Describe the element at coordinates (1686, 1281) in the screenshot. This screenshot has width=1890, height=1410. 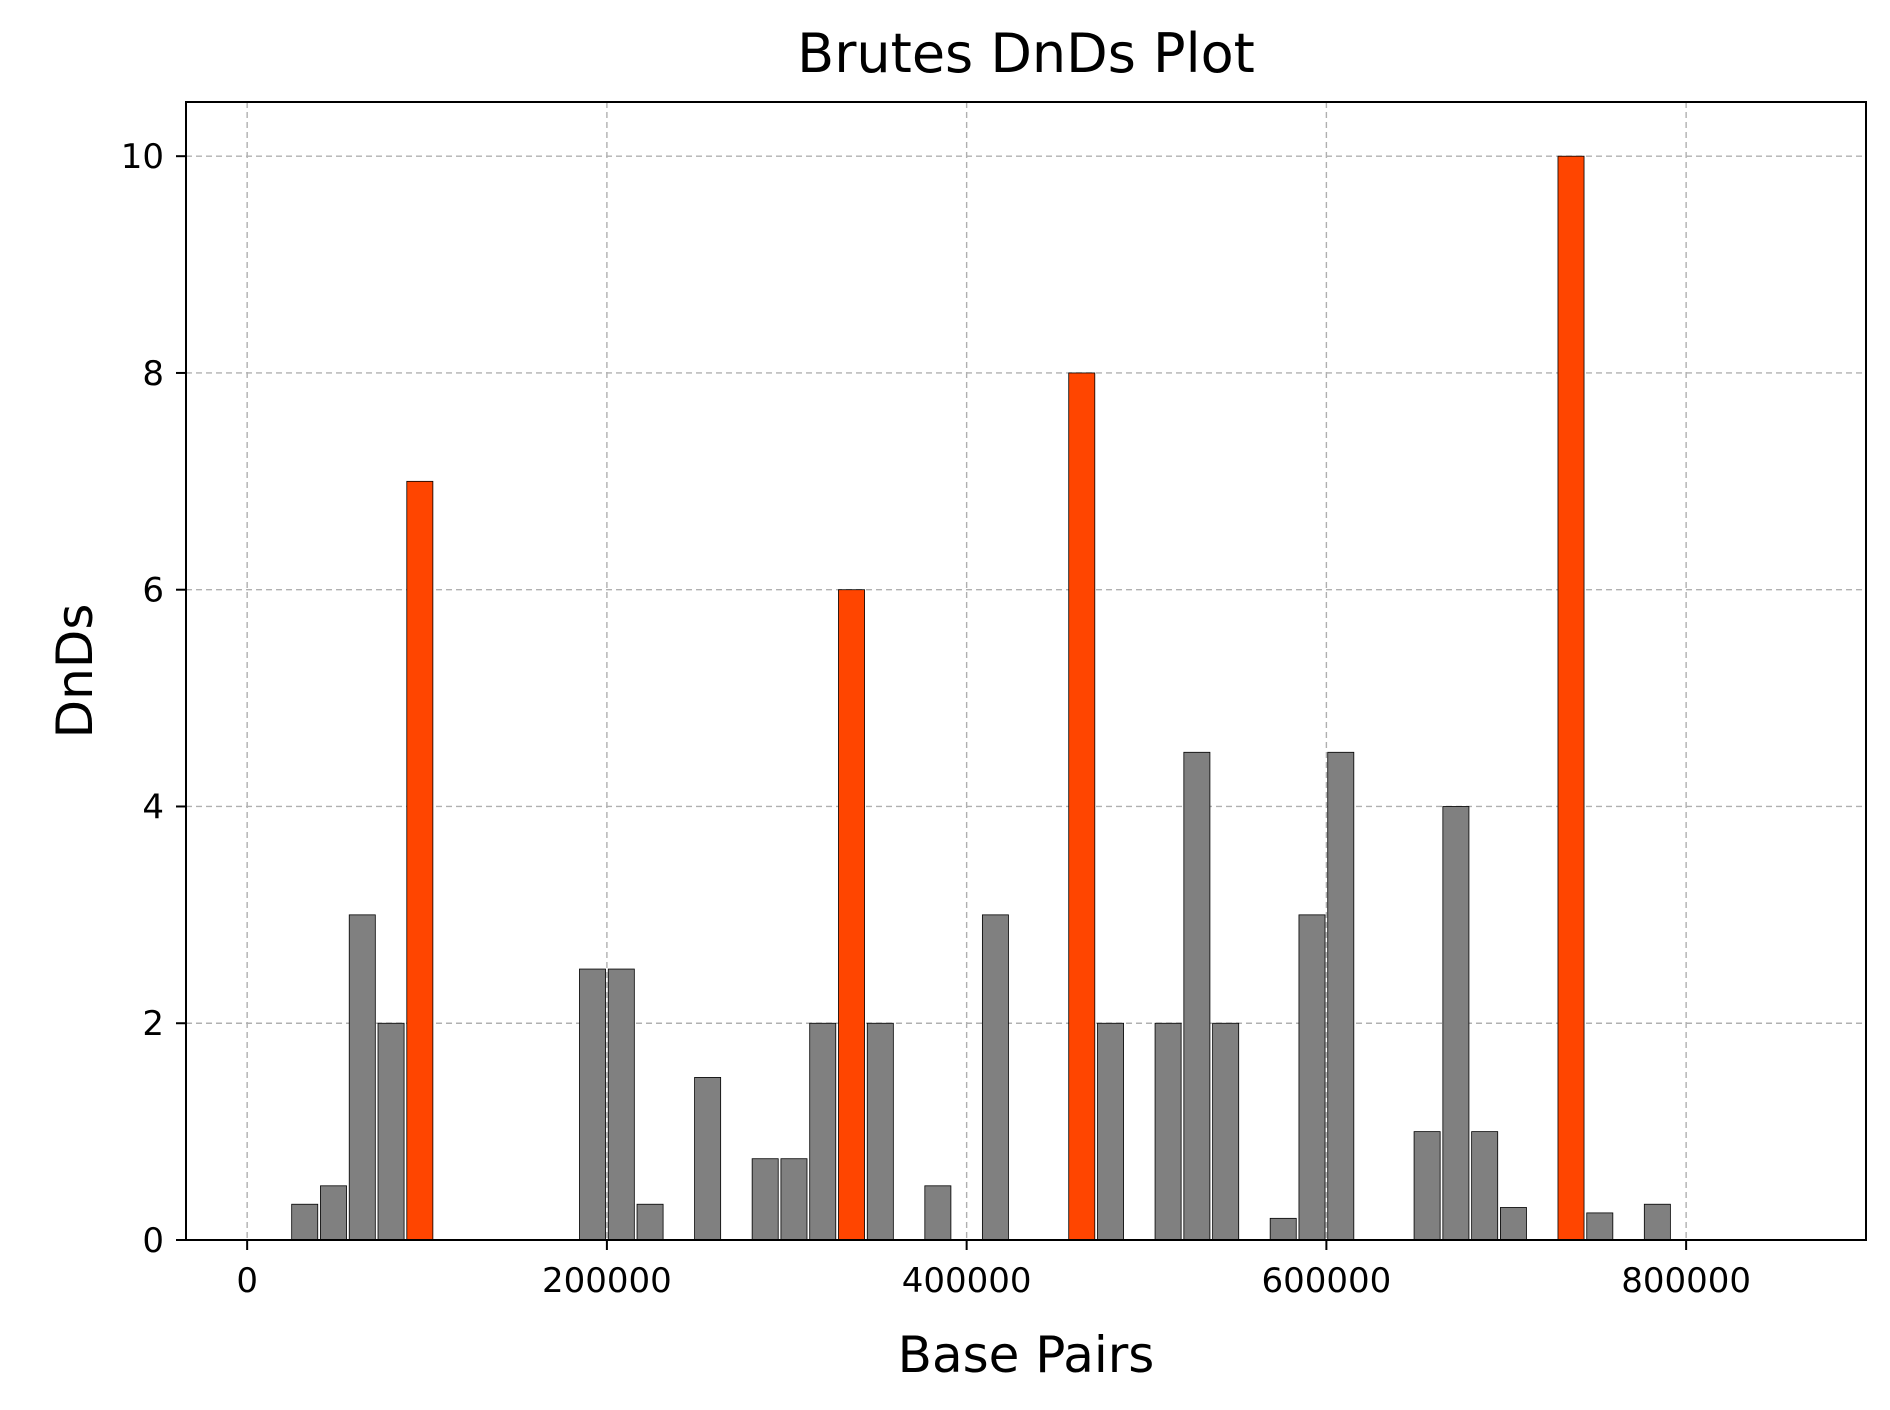
I see `x-tick-label: 800000` at that location.